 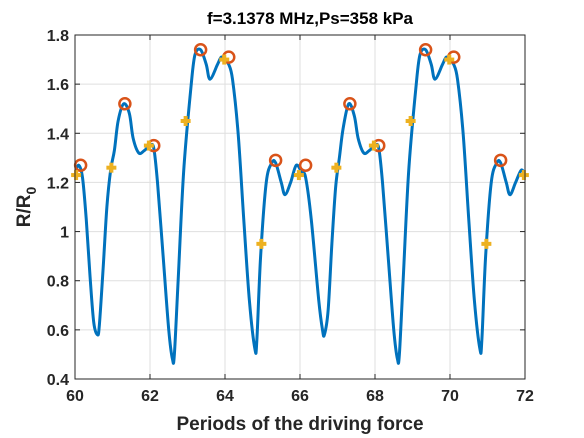 What do you see at coordinates (450, 396) in the screenshot?
I see `x-tick-label: 70` at bounding box center [450, 396].